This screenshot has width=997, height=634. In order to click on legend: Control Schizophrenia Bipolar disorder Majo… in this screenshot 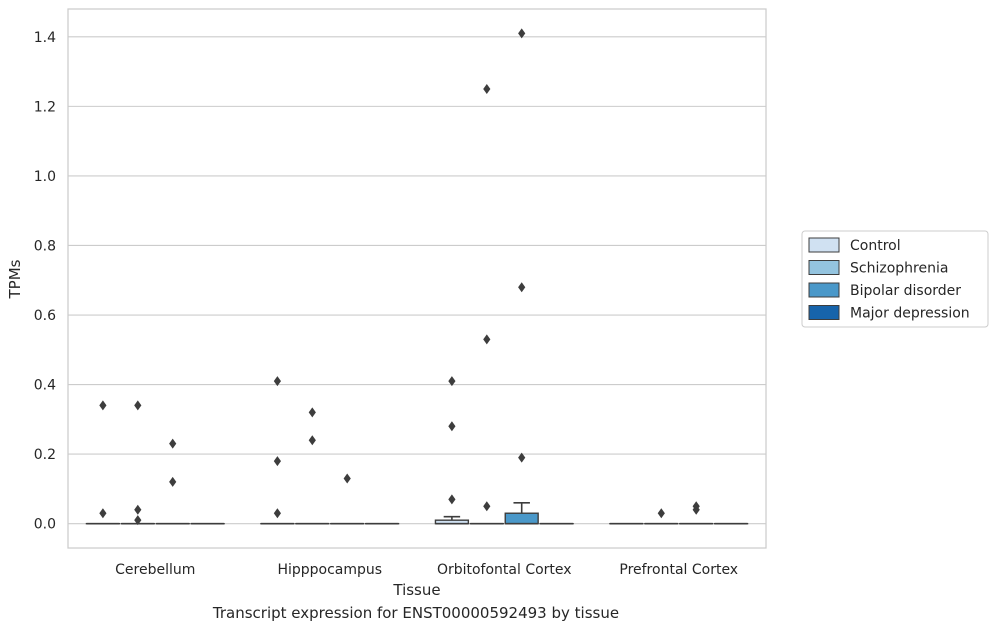, I will do `click(895, 279)`.